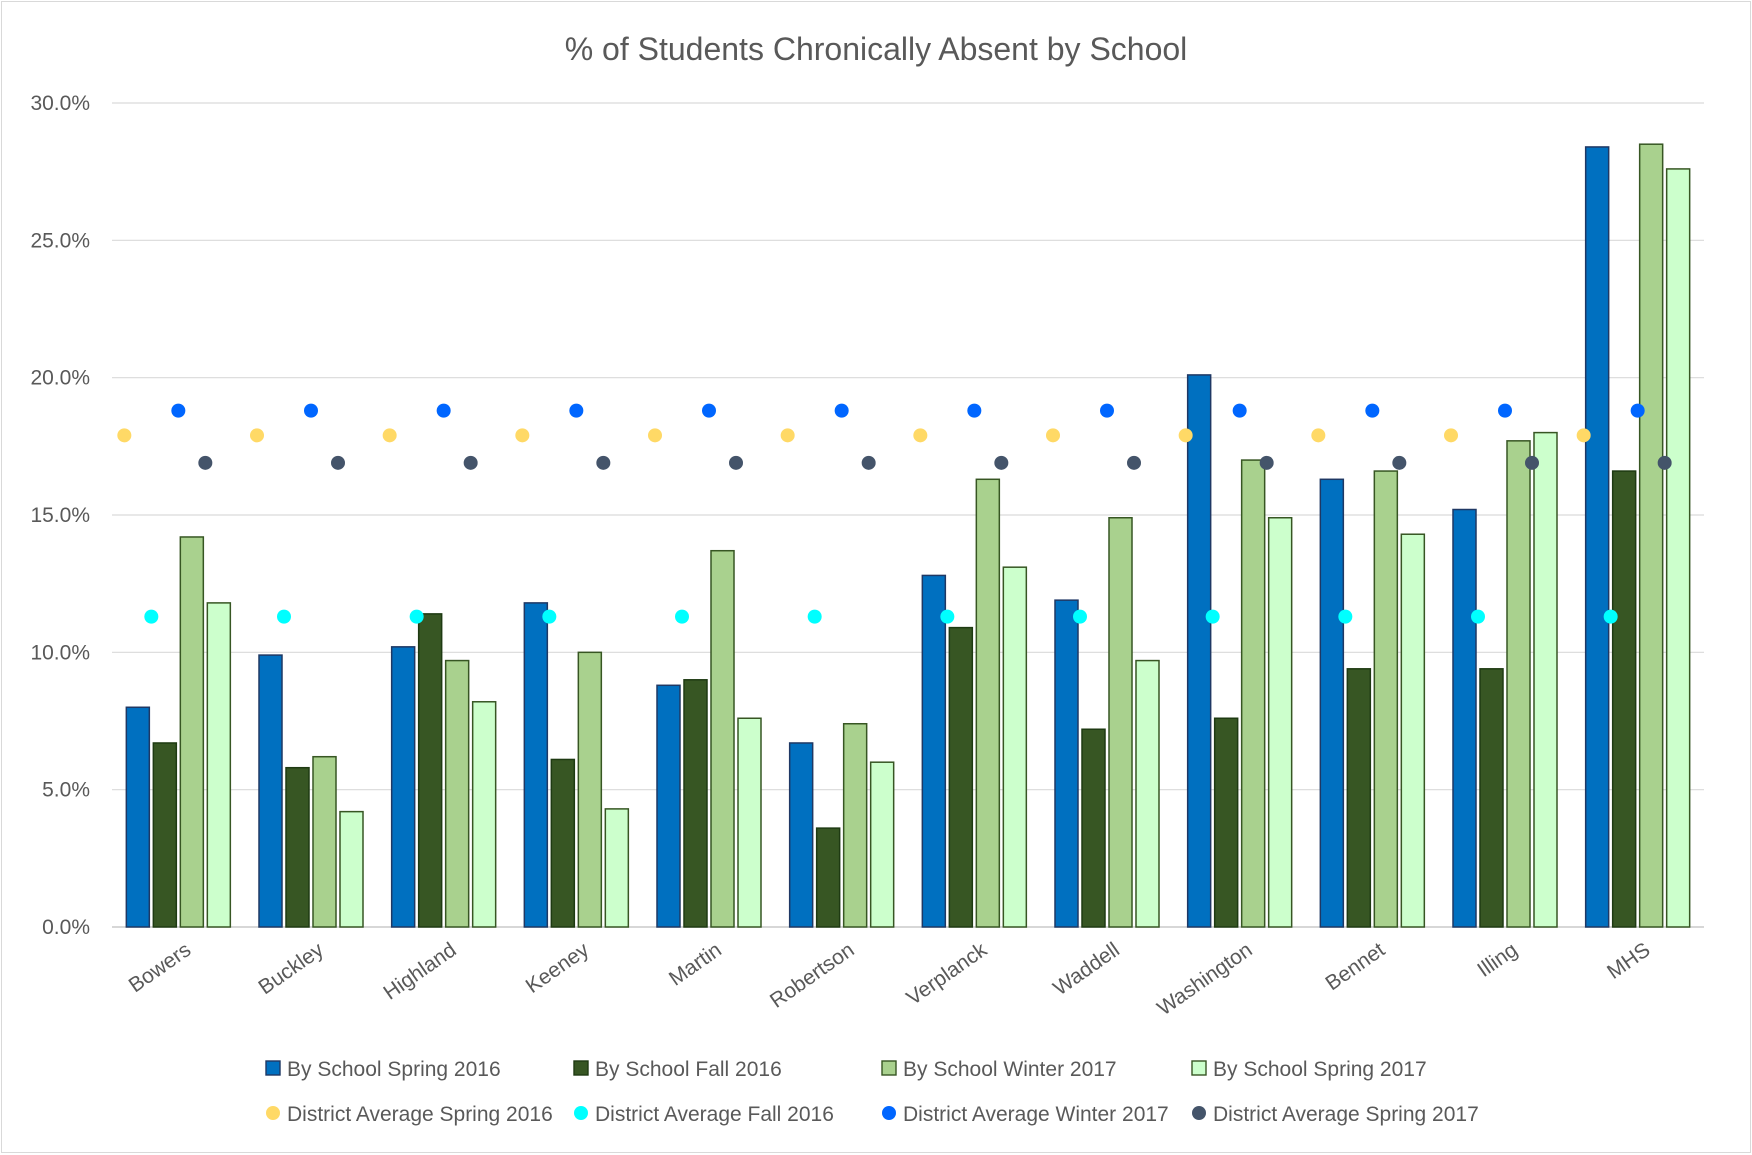 The height and width of the screenshot is (1155, 1752). Describe the element at coordinates (205, 462) in the screenshot. I see `marker-district-average-spring-2017-bowers` at that location.